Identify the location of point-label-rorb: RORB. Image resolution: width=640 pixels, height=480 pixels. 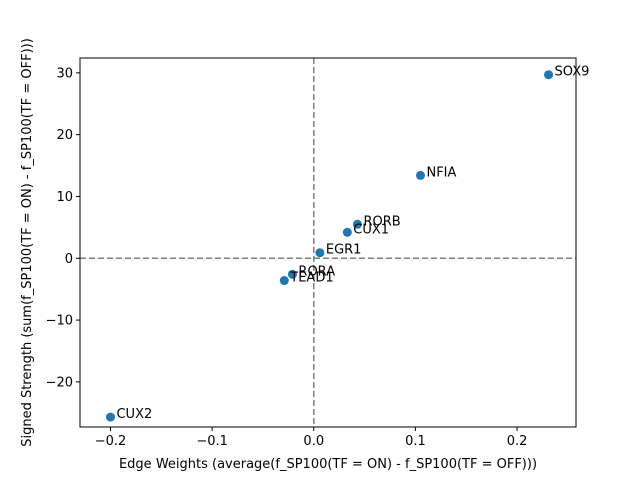
(381, 221).